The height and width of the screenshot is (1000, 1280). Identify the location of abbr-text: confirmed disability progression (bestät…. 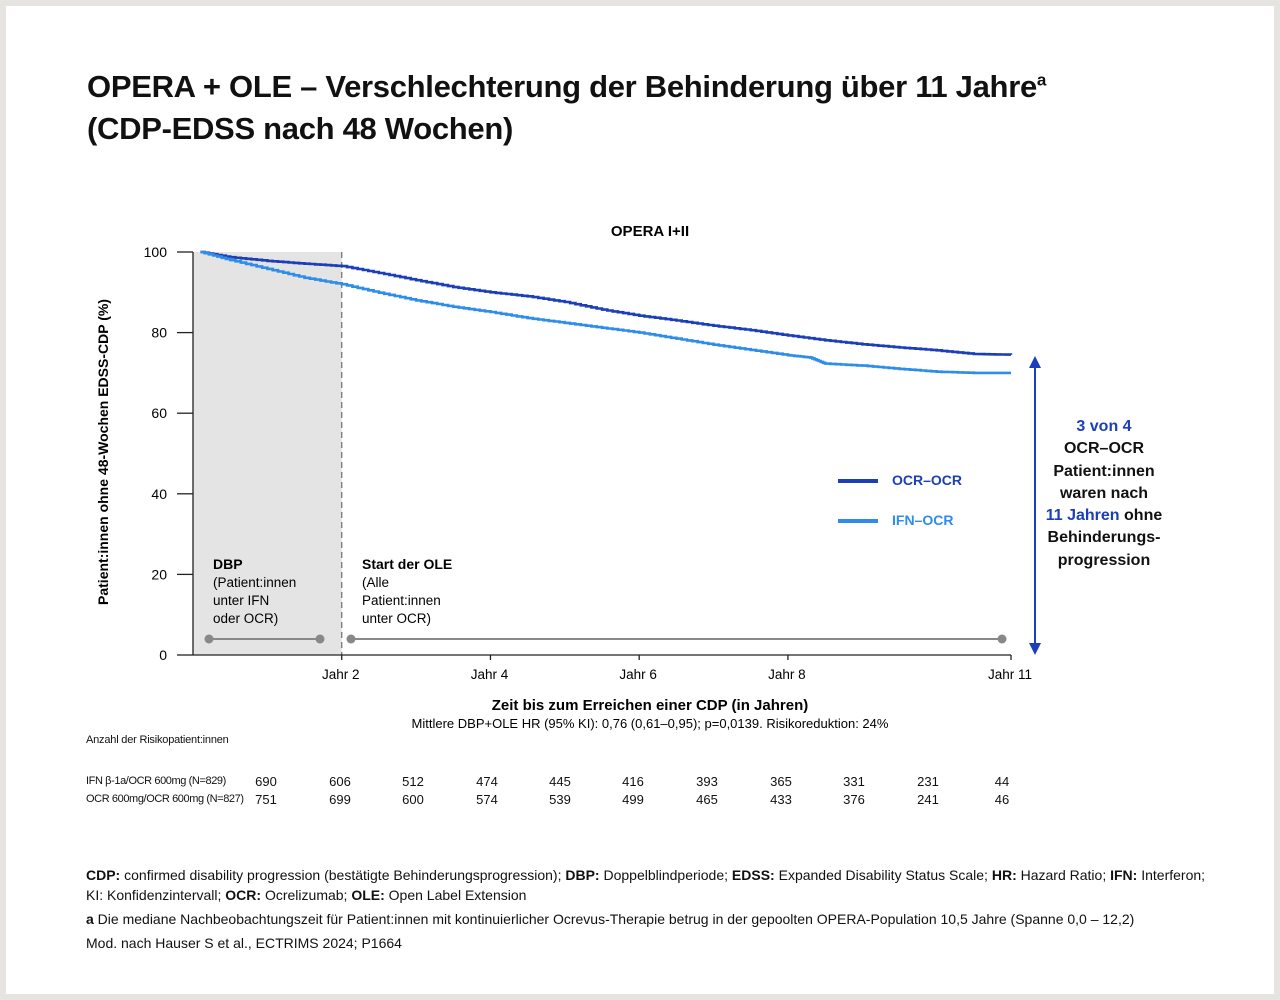
(343, 875).